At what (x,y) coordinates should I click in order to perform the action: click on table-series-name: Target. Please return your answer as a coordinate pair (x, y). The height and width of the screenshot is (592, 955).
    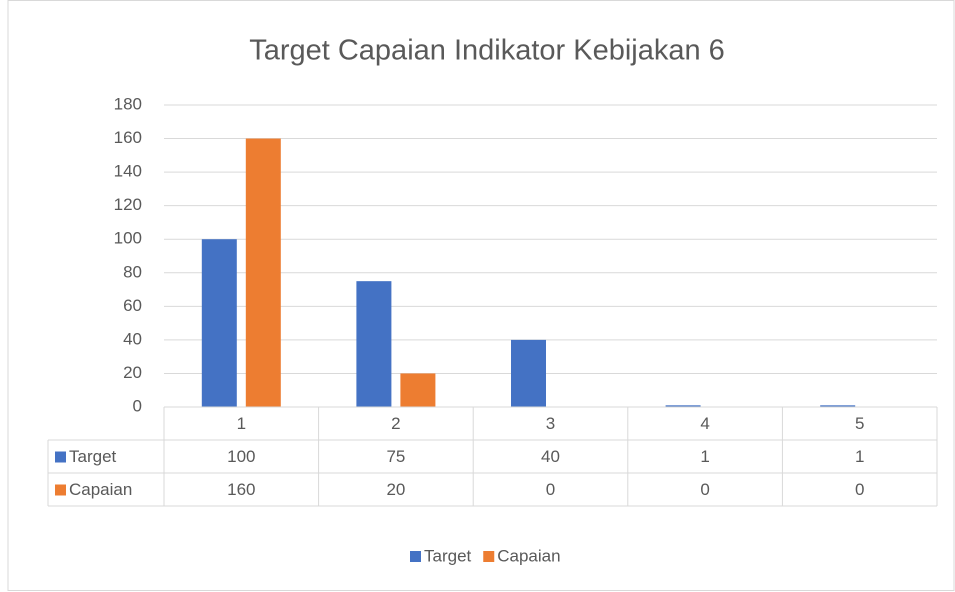
    Looking at the image, I should click on (93, 456).